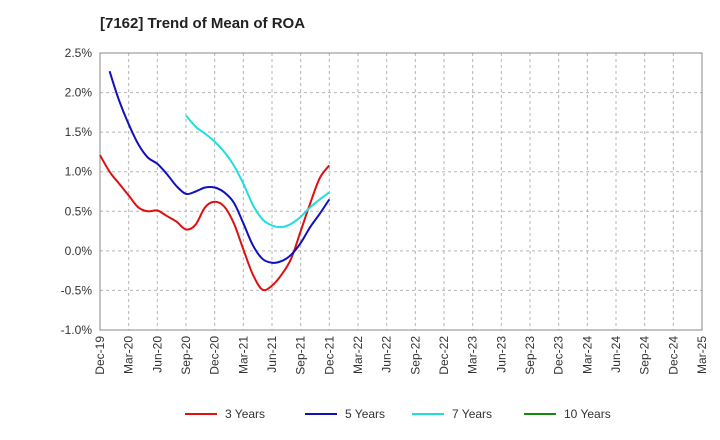 Image resolution: width=720 pixels, height=440 pixels. I want to click on x-tick-label: Dec-23, so click(559, 355).